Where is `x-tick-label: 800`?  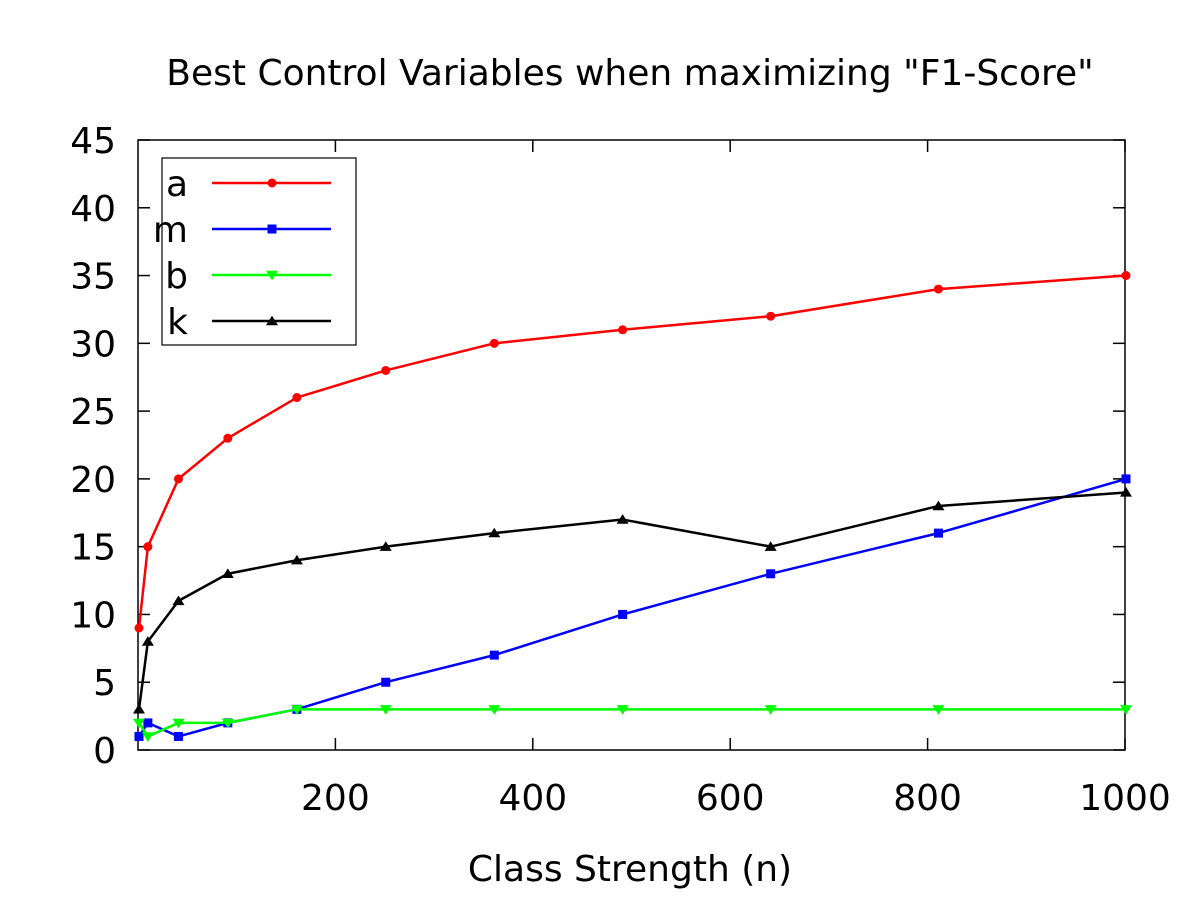 x-tick-label: 800 is located at coordinates (927, 798).